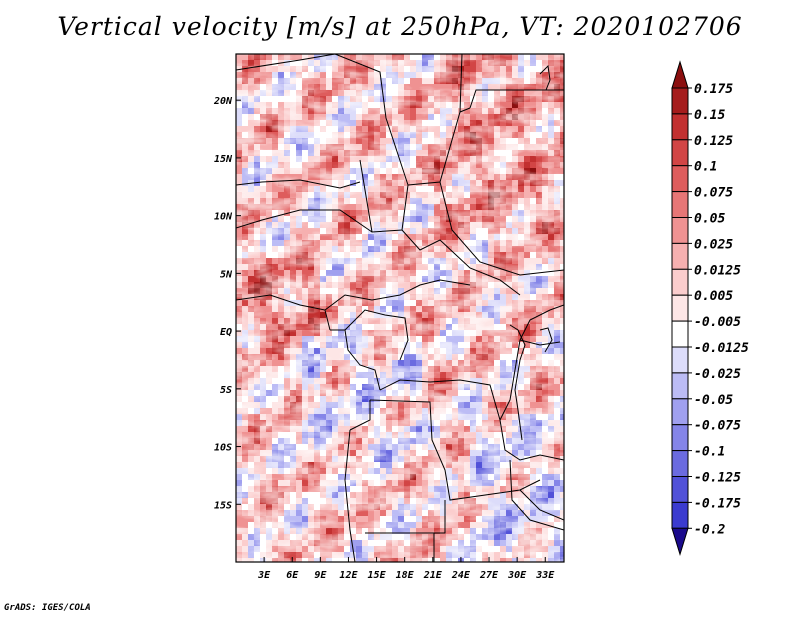 The width and height of the screenshot is (800, 618). What do you see at coordinates (705, 167) in the screenshot?
I see `colorbar-label: 0.1` at bounding box center [705, 167].